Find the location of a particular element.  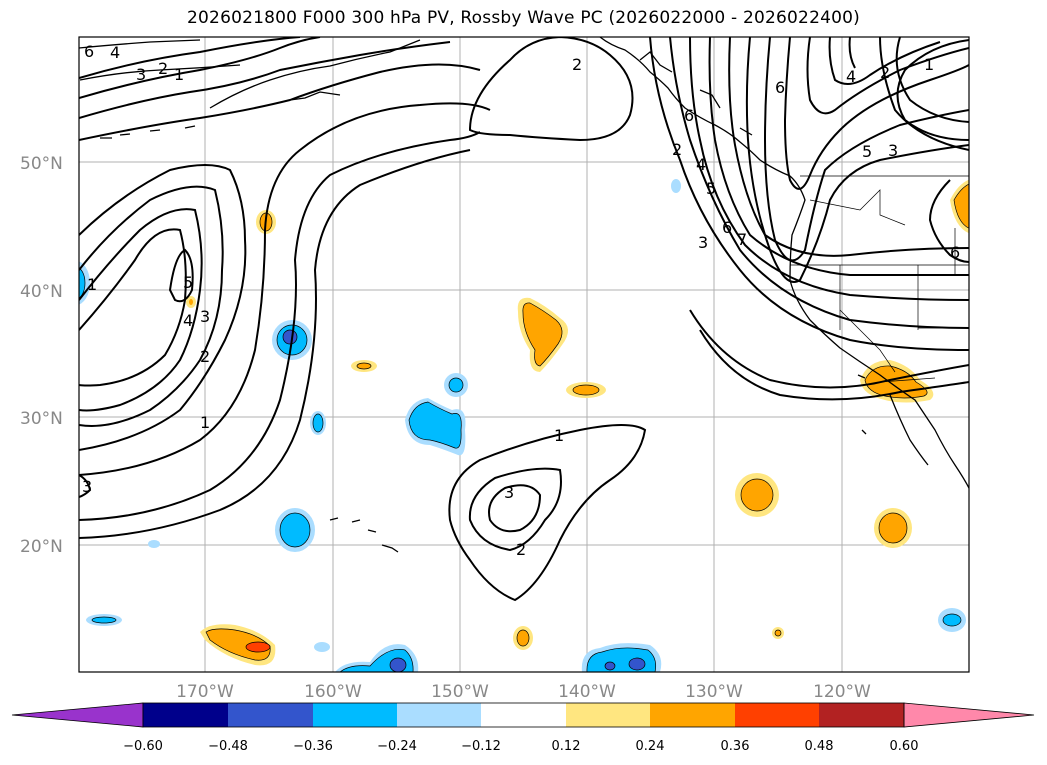

lon-label-150w: 150°W is located at coordinates (460, 692).